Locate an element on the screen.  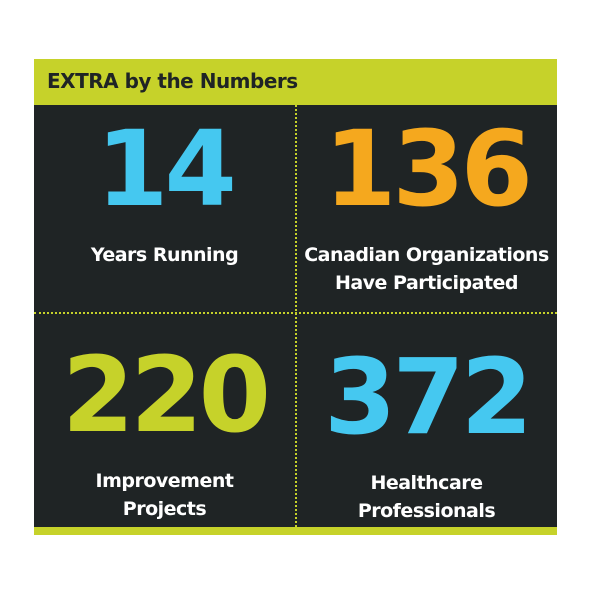
horizontal-divider is located at coordinates (295, 313).